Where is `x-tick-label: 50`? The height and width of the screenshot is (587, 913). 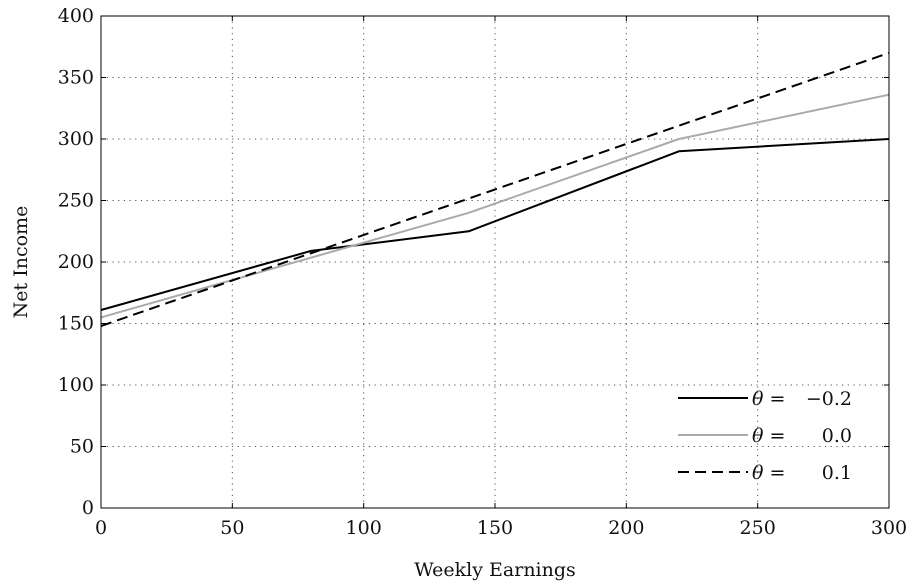
x-tick-label: 50 is located at coordinates (232, 528).